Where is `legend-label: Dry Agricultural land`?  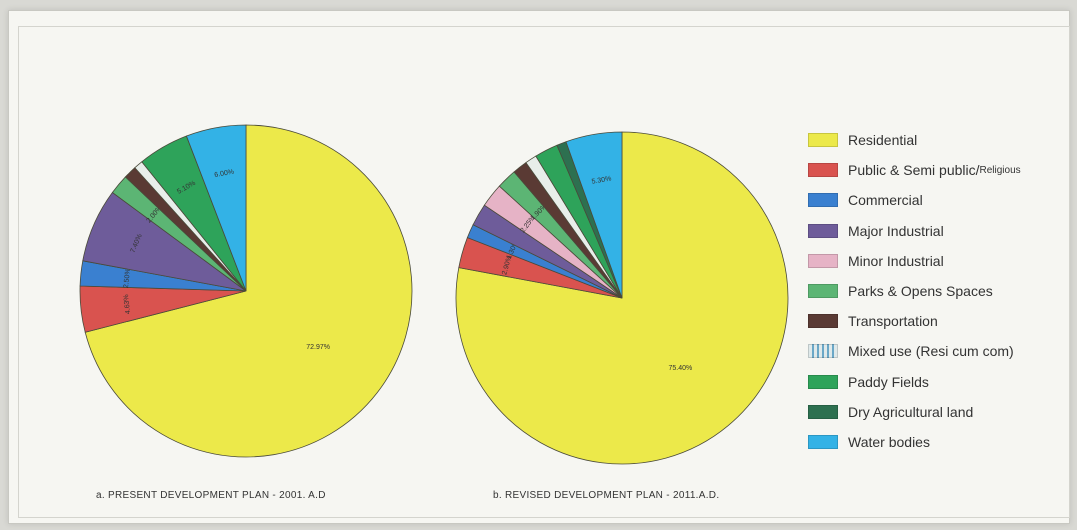
legend-label: Dry Agricultural land is located at coordinates (911, 411).